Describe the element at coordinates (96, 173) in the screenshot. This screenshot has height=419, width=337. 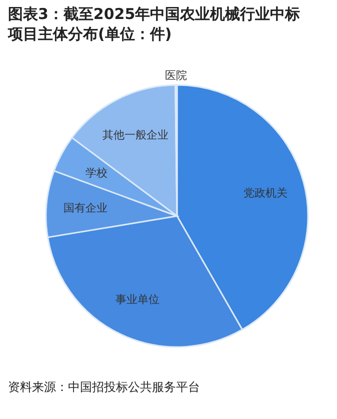
I see `slice-label: 学校` at that location.